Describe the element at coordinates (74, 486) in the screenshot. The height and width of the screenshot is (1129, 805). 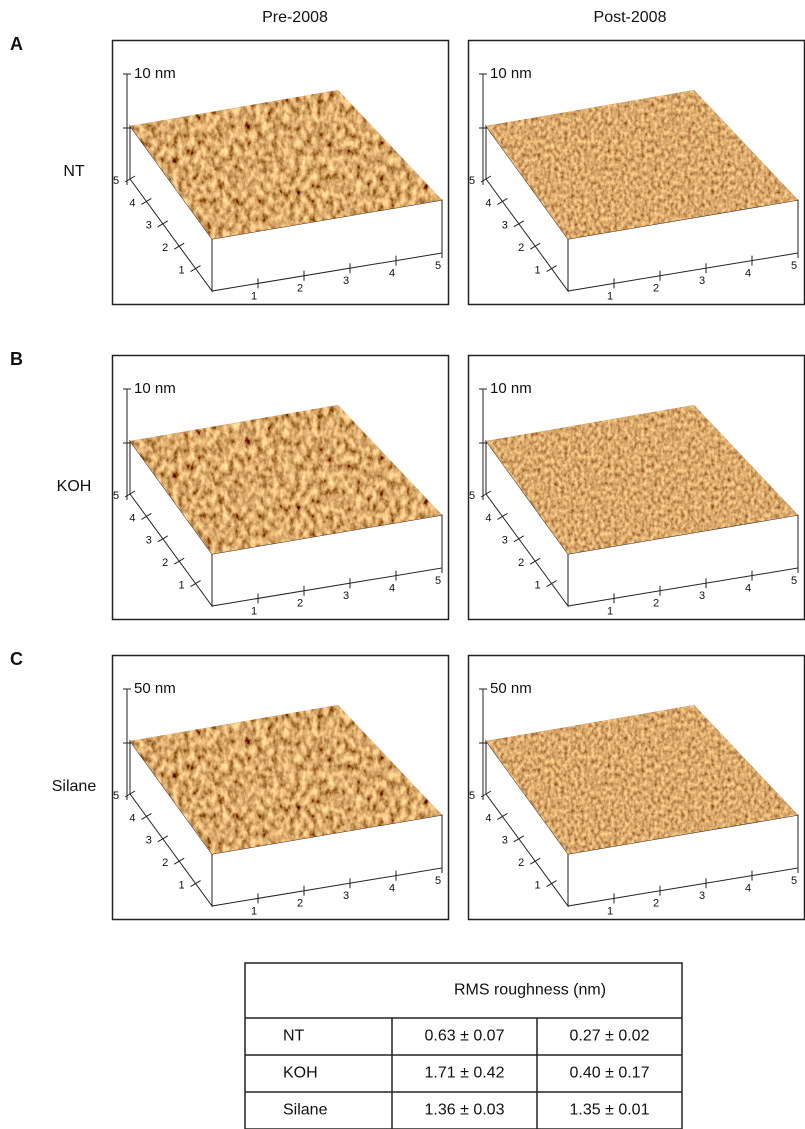
I see `row-label: KOH` at that location.